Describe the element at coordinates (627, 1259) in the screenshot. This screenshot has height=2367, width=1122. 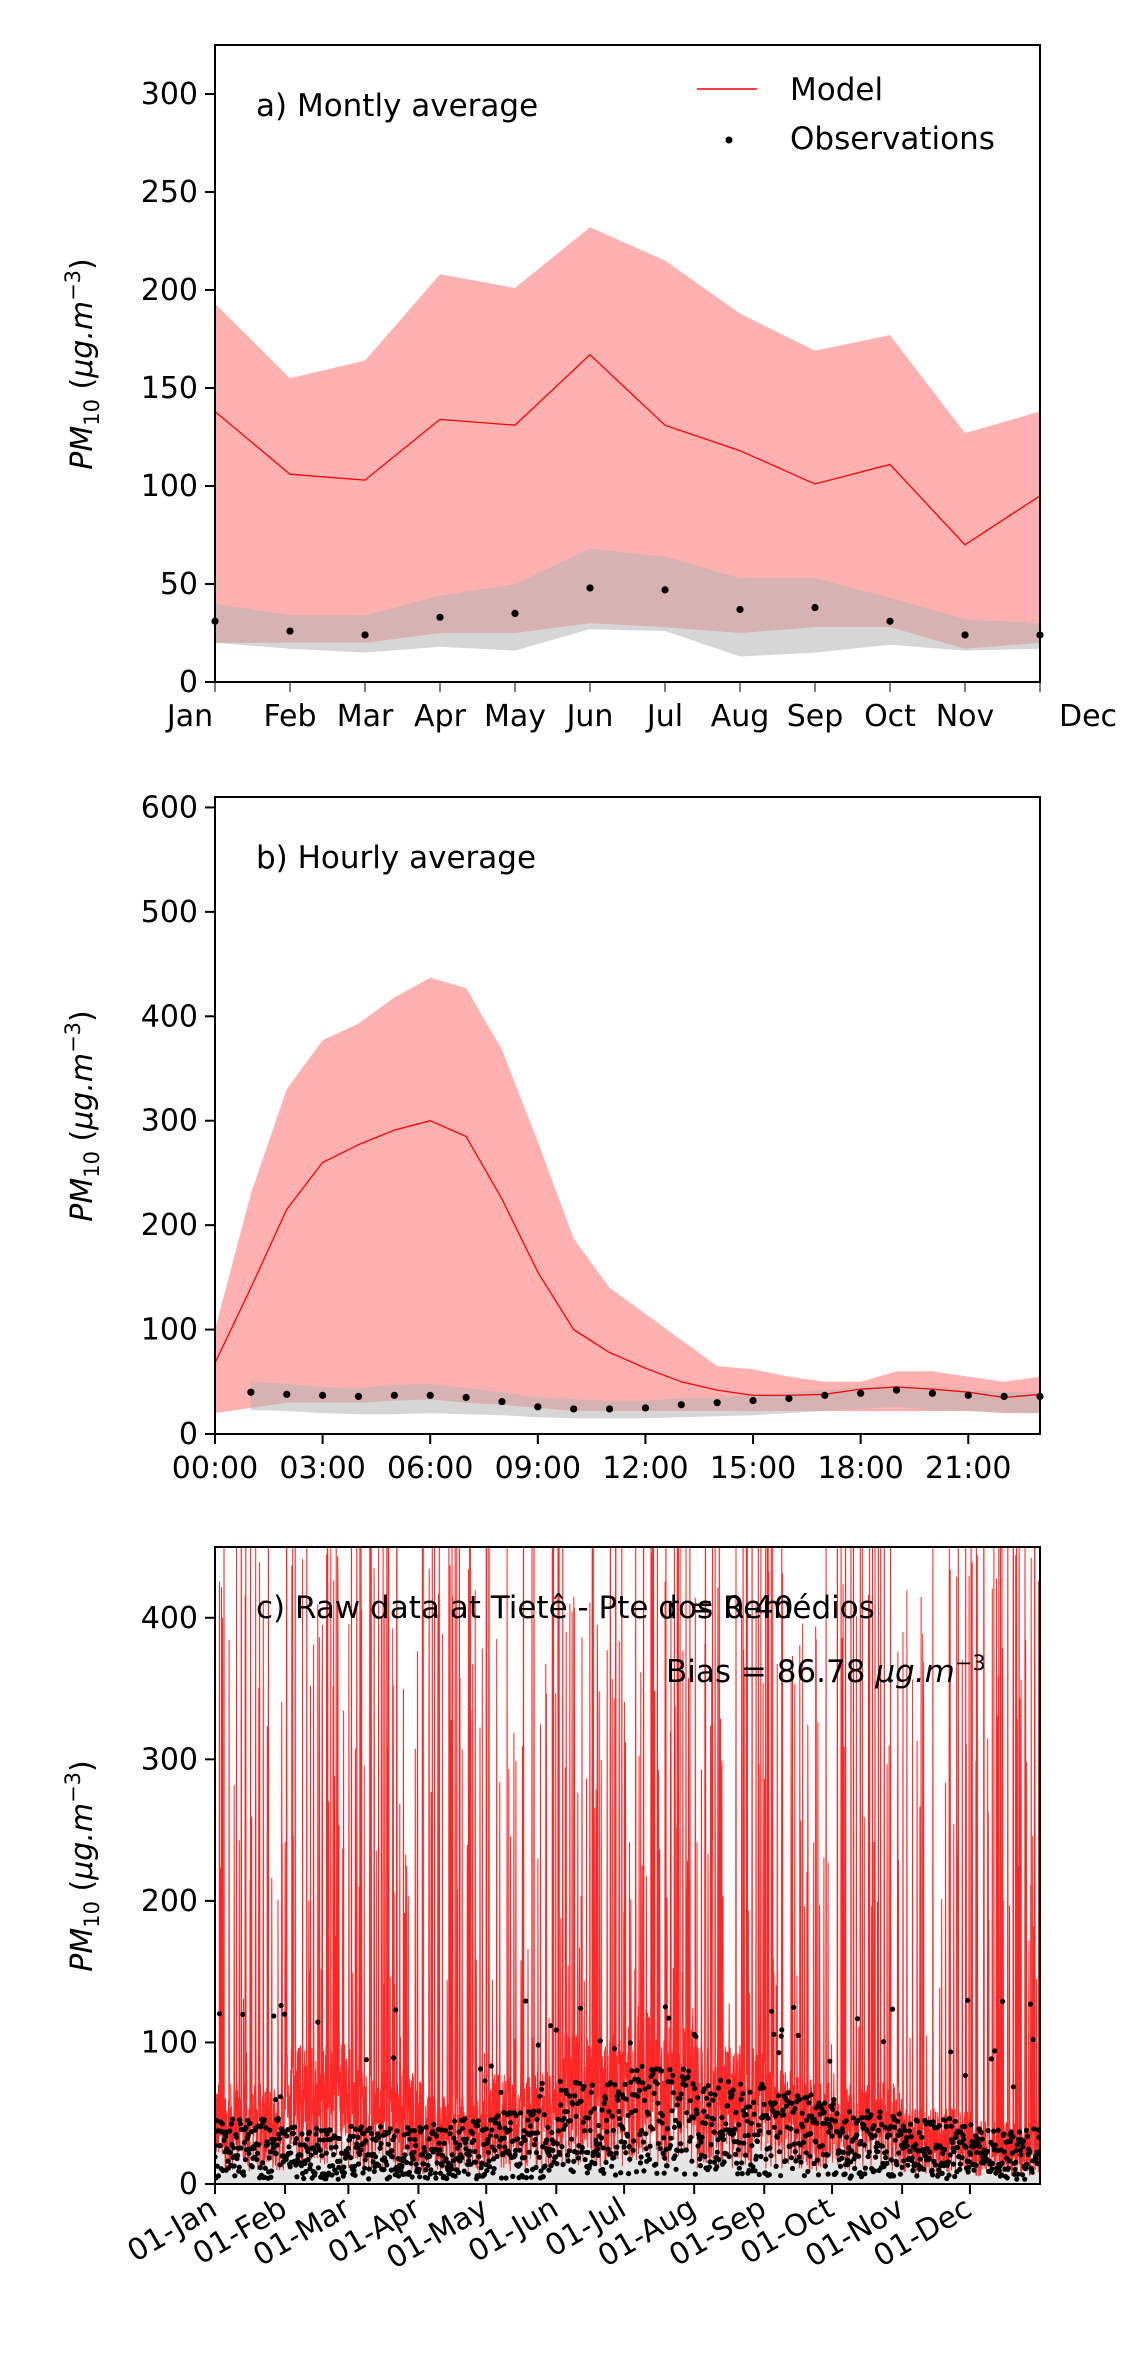
I see `model-line` at that location.